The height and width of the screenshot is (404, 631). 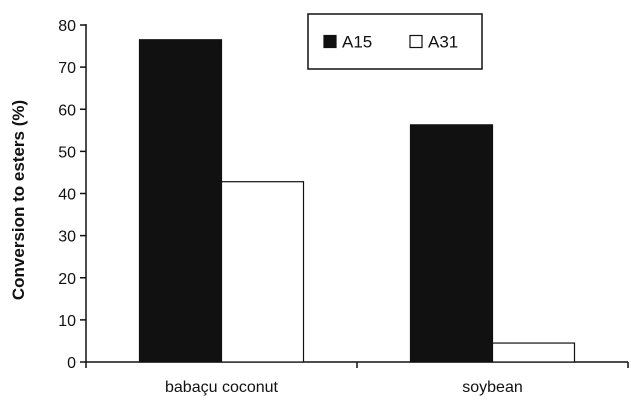 I want to click on legend: A15 A31, so click(x=395, y=41).